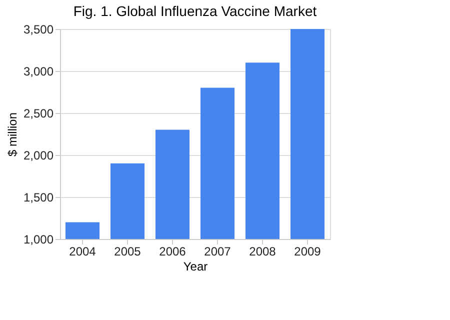 Image resolution: width=450 pixels, height=320 pixels. What do you see at coordinates (38, 113) in the screenshot?
I see `y-tick-label: 2,500` at bounding box center [38, 113].